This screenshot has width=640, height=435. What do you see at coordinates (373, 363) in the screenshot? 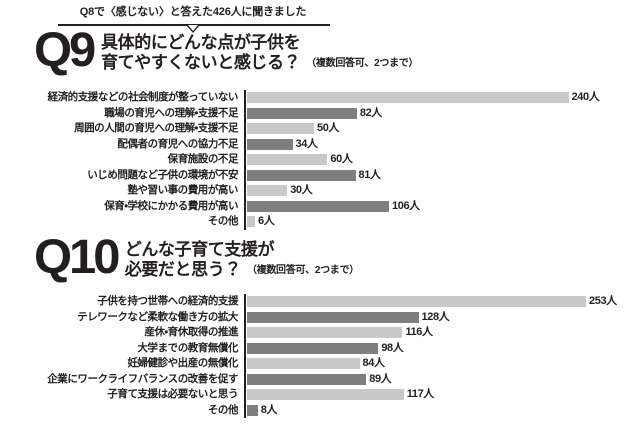
I see `chart-bar-value: 84人` at bounding box center [373, 363].